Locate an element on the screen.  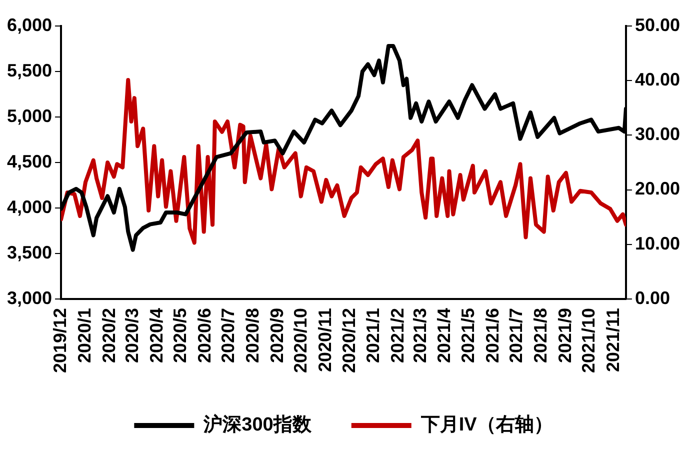
legend-label: 下月IV（右轴） is located at coordinates (486, 425).